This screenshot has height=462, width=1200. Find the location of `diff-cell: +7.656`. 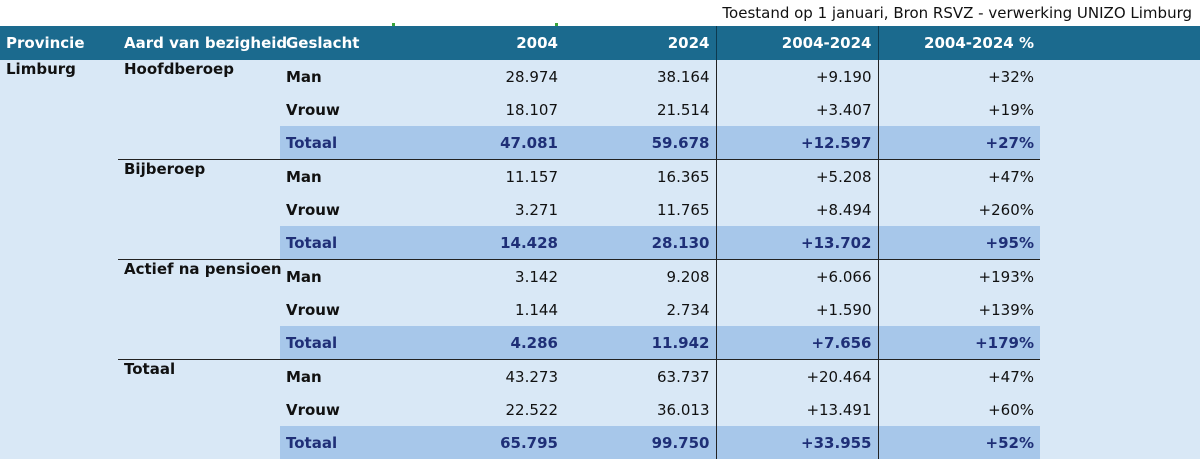

diff-cell: +7.656 is located at coordinates (797, 343).